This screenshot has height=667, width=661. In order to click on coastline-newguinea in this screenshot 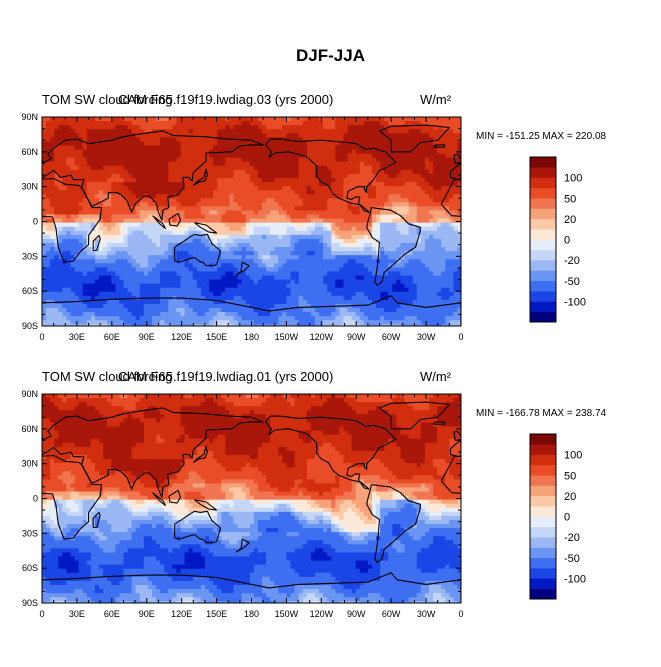, I will do `click(625, 228)`.